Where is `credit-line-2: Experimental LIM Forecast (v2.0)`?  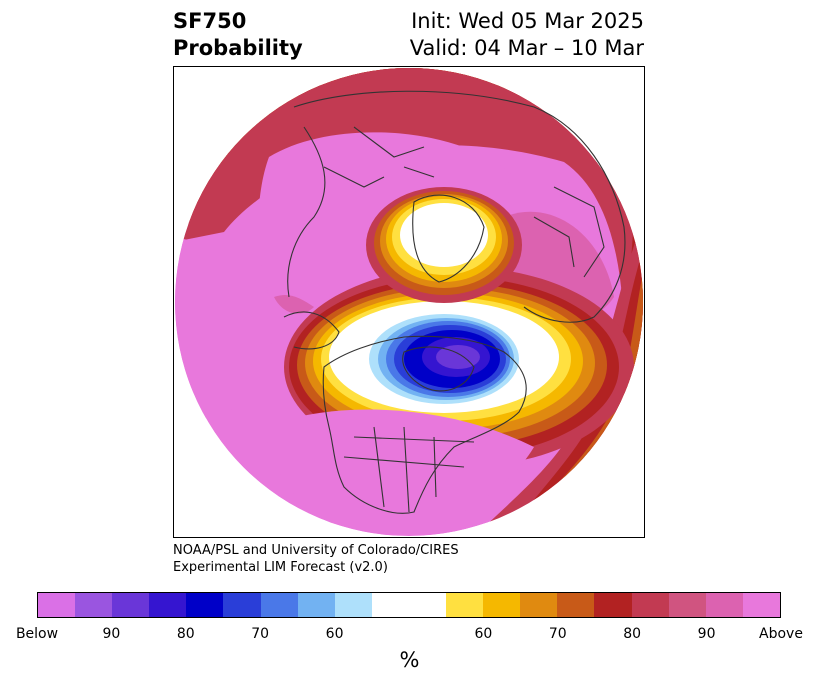 credit-line-2: Experimental LIM Forecast (v2.0) is located at coordinates (280, 567).